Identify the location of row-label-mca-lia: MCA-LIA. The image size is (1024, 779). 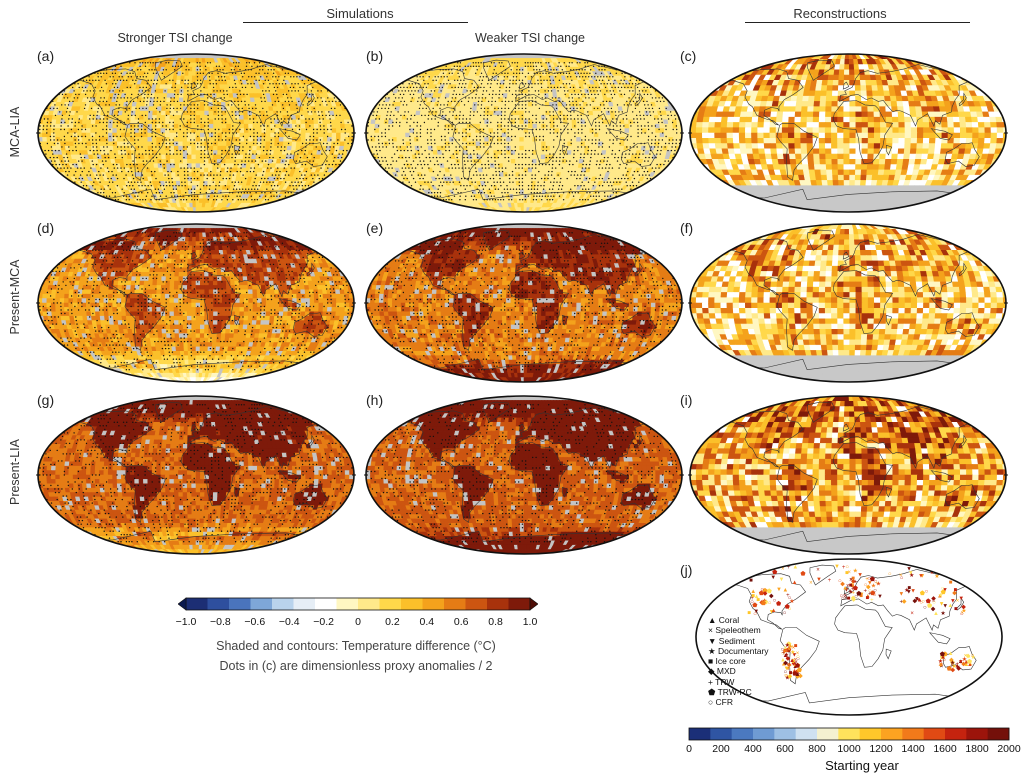
(15, 132).